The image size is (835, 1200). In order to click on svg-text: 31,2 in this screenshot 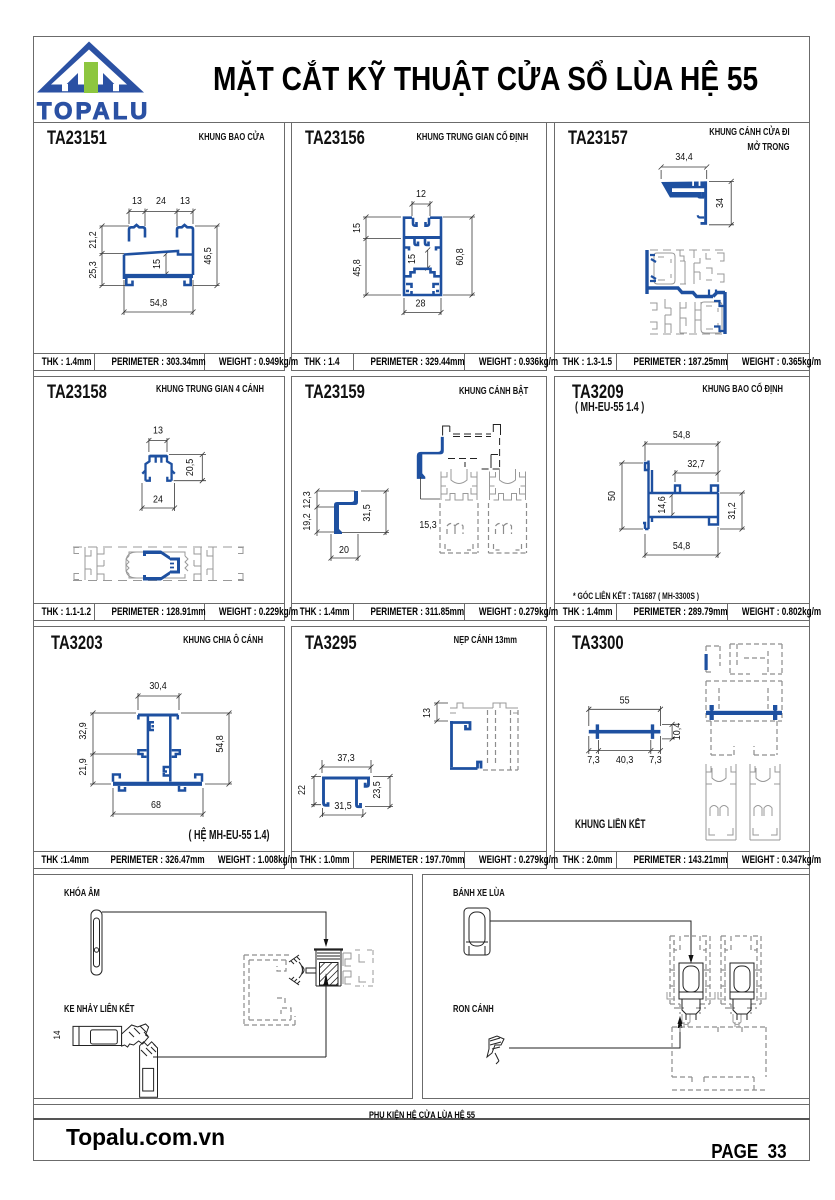, I will do `click(732, 510)`.